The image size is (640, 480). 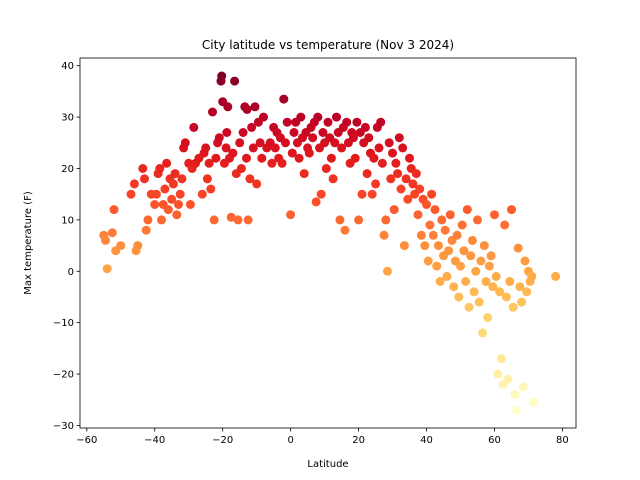 What do you see at coordinates (222, 440) in the screenshot?
I see `x-tick-label: −20` at bounding box center [222, 440].